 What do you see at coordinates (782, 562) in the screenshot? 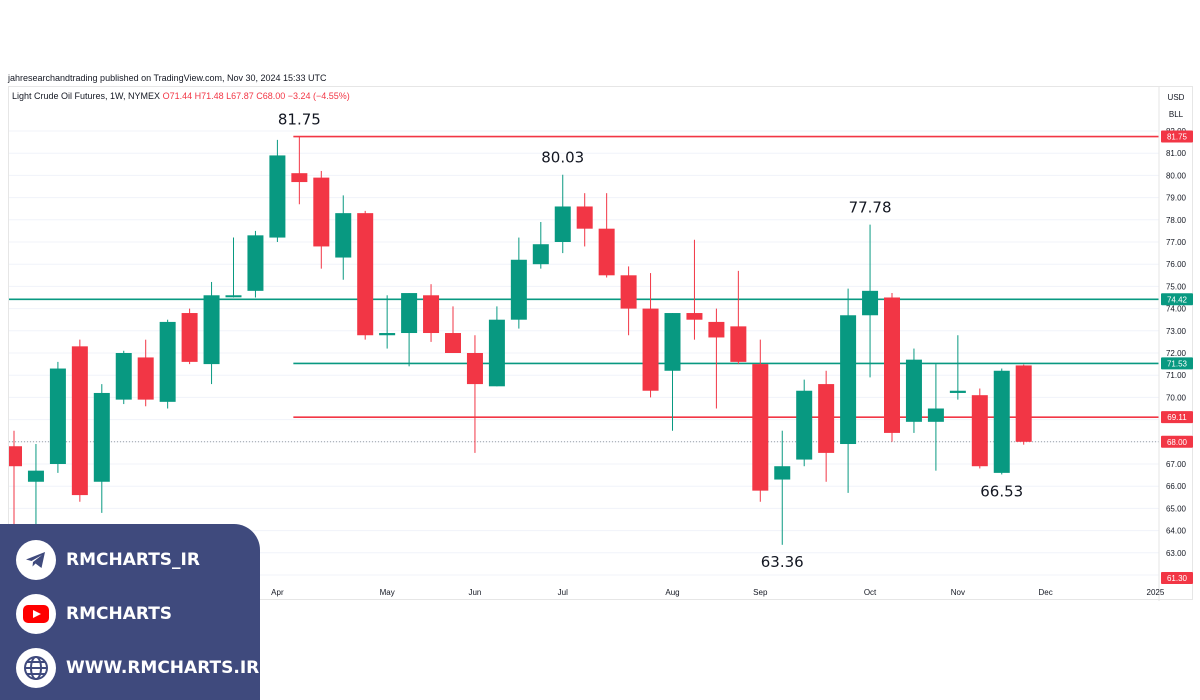
I see `price-annotation: 63.36` at bounding box center [782, 562].